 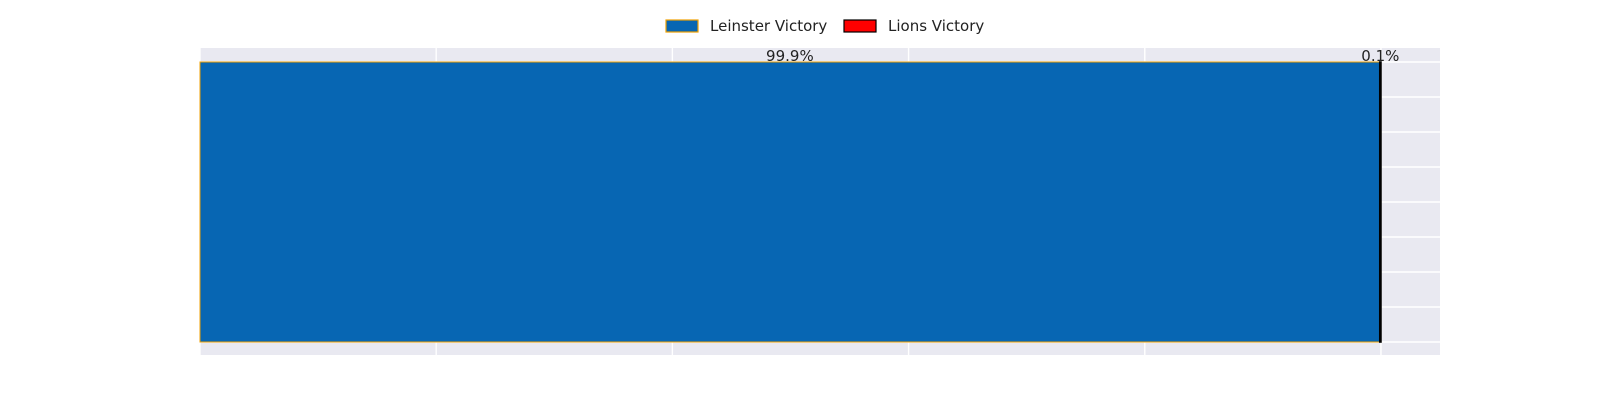 I want to click on legend: Leinster Victory Lions Victory, so click(x=824, y=26).